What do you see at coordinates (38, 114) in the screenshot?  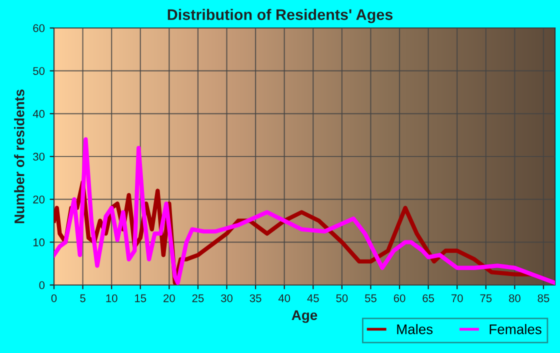 I see `y-tick-label: 40` at bounding box center [38, 114].